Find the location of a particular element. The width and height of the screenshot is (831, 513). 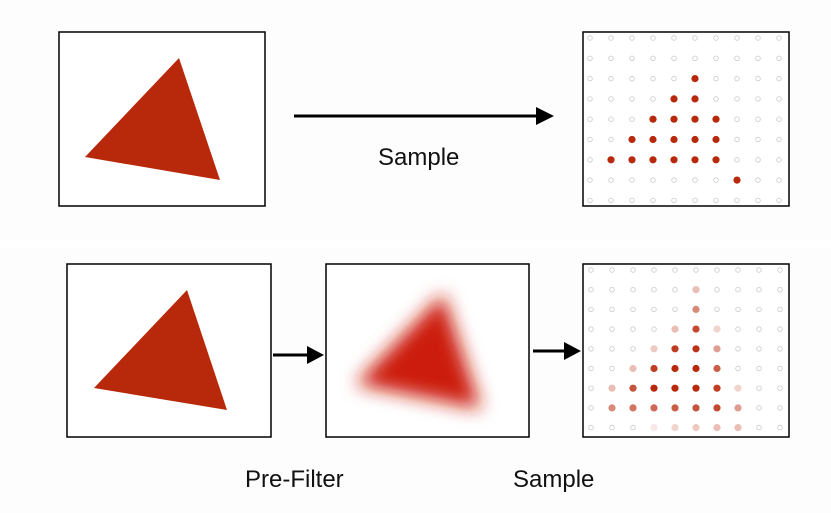

bottom-sample-label: Sample is located at coordinates (554, 479).